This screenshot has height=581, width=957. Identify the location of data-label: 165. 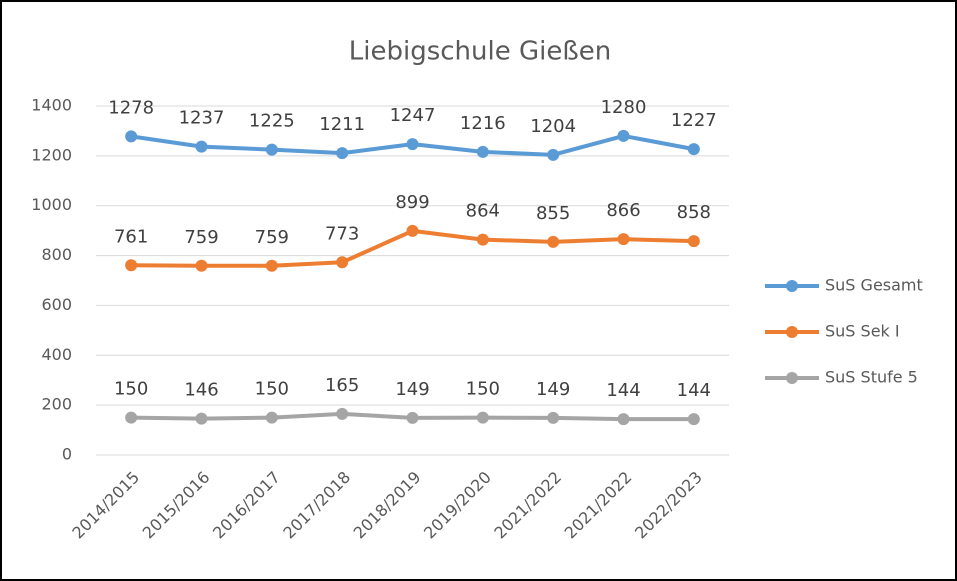
(342, 385).